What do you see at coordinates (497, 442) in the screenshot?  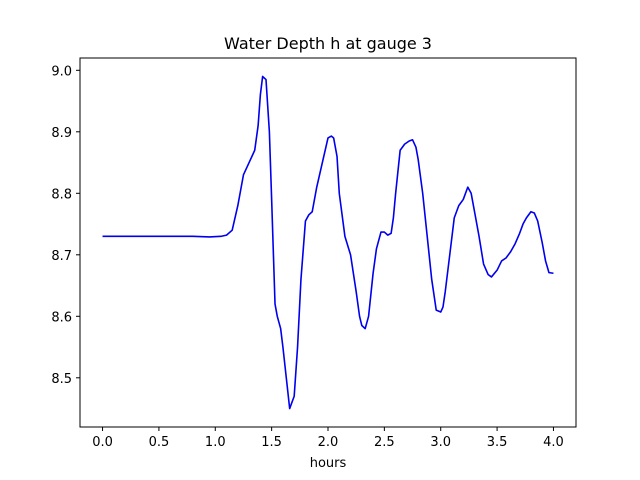 I see `x-tick-label: 3.5` at bounding box center [497, 442].